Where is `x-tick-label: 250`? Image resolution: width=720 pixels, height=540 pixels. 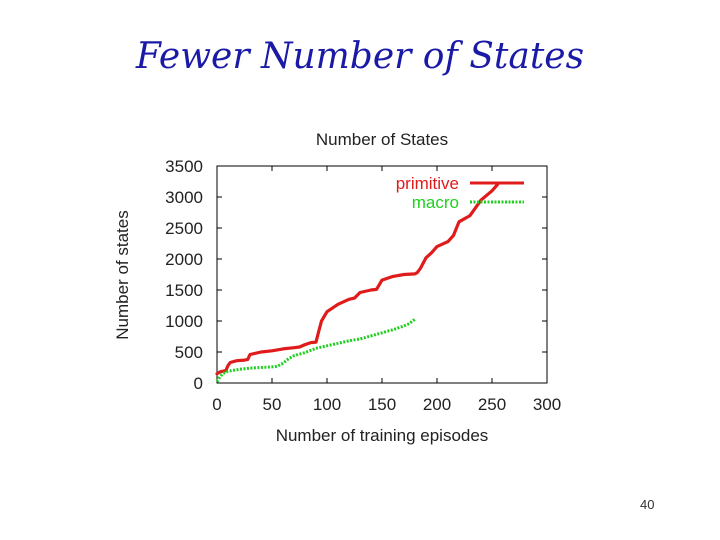 x-tick-label: 250 is located at coordinates (492, 404).